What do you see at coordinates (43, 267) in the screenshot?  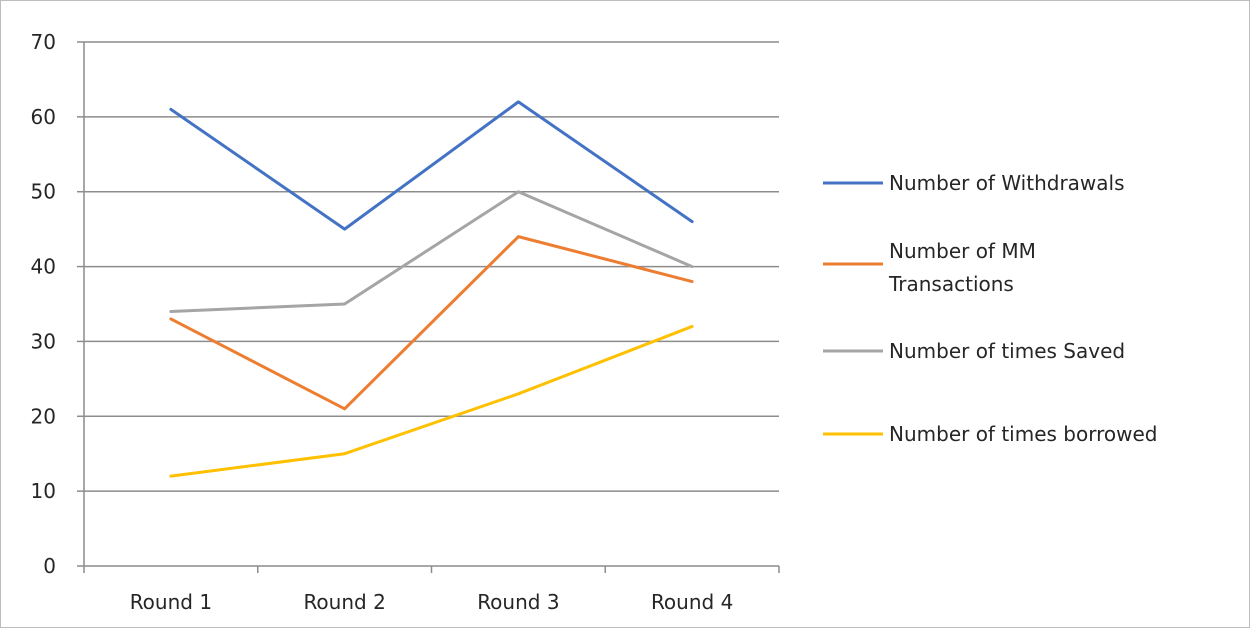 I see `y-tick-label: 40` at bounding box center [43, 267].